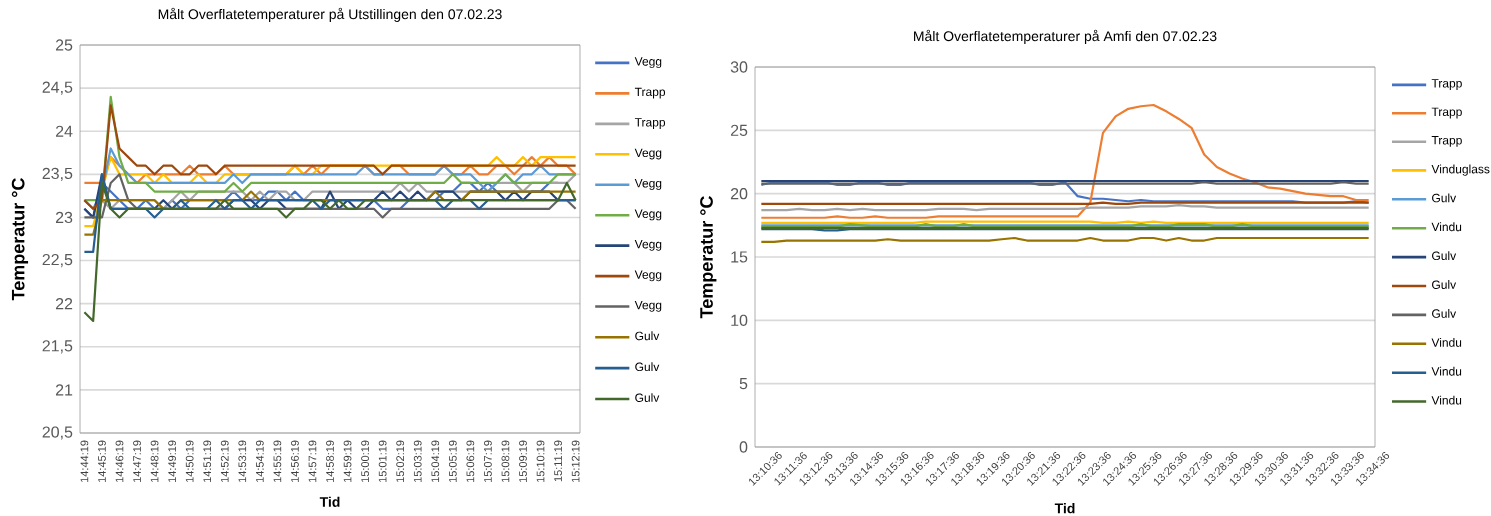 Image resolution: width=1491 pixels, height=516 pixels. What do you see at coordinates (57, 174) in the screenshot?
I see `y-tick-label: 23,5` at bounding box center [57, 174].